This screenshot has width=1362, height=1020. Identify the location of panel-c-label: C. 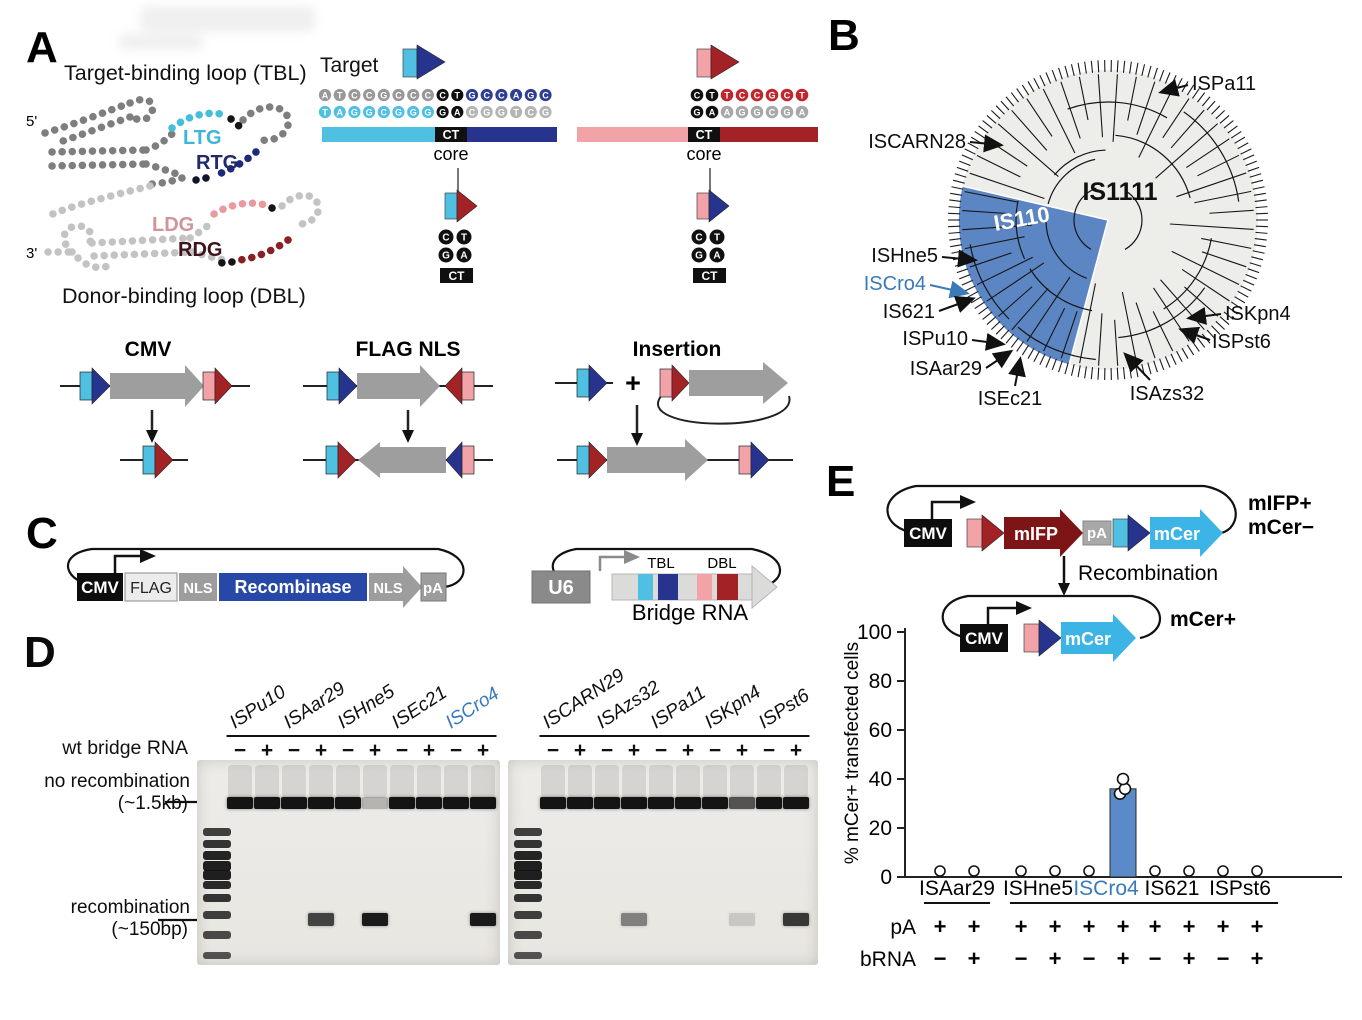
(42, 533).